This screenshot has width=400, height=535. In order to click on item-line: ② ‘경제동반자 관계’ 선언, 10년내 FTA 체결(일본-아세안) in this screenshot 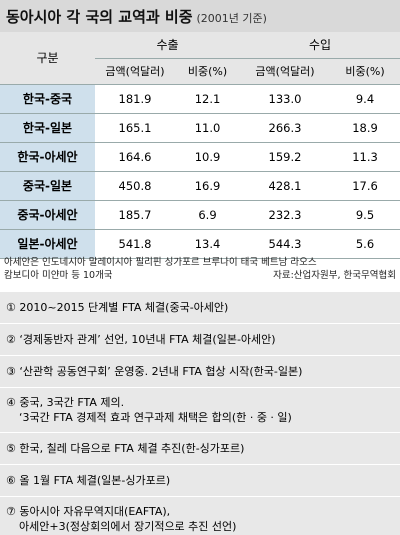, I will do `click(141, 339)`.